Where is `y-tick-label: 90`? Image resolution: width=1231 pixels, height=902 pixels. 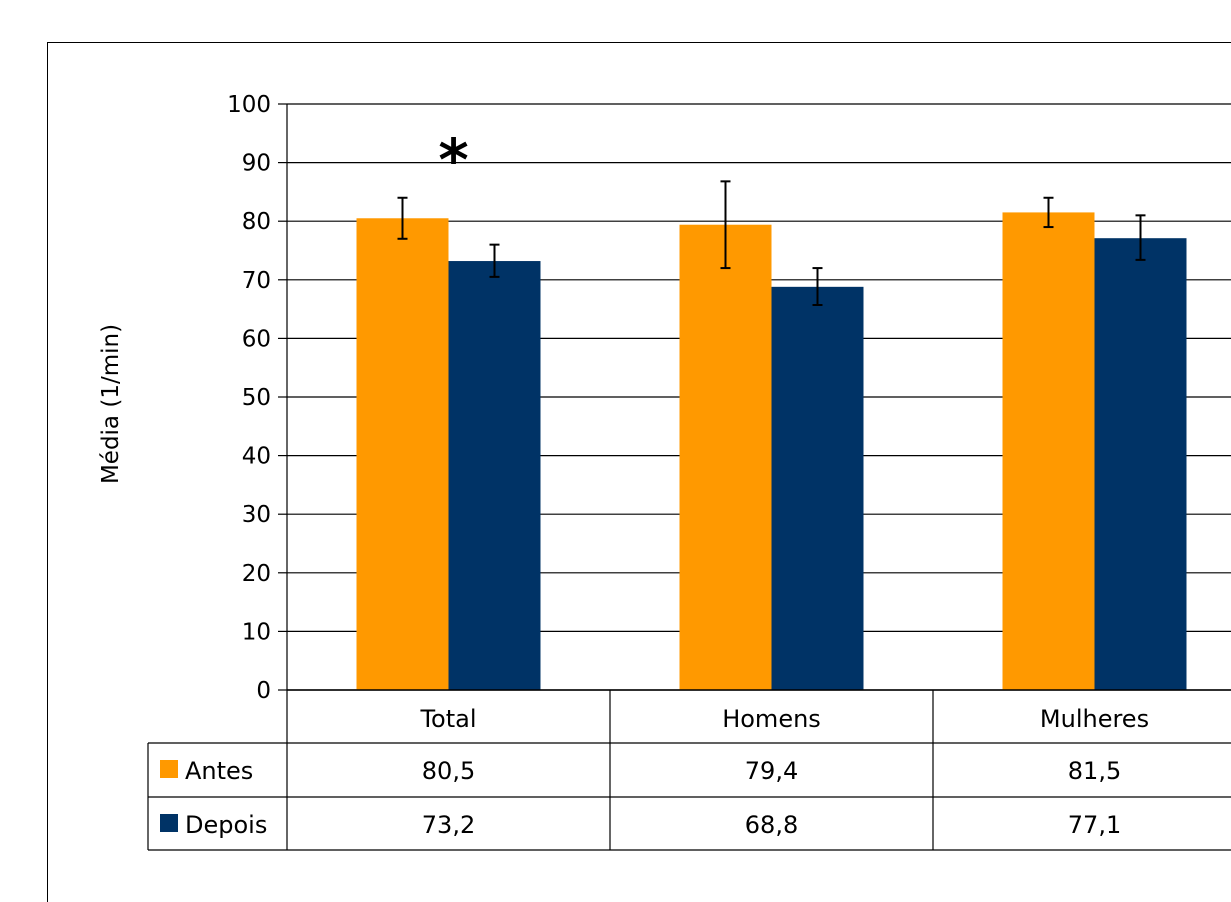
y-tick-label: 90 is located at coordinates (256, 164).